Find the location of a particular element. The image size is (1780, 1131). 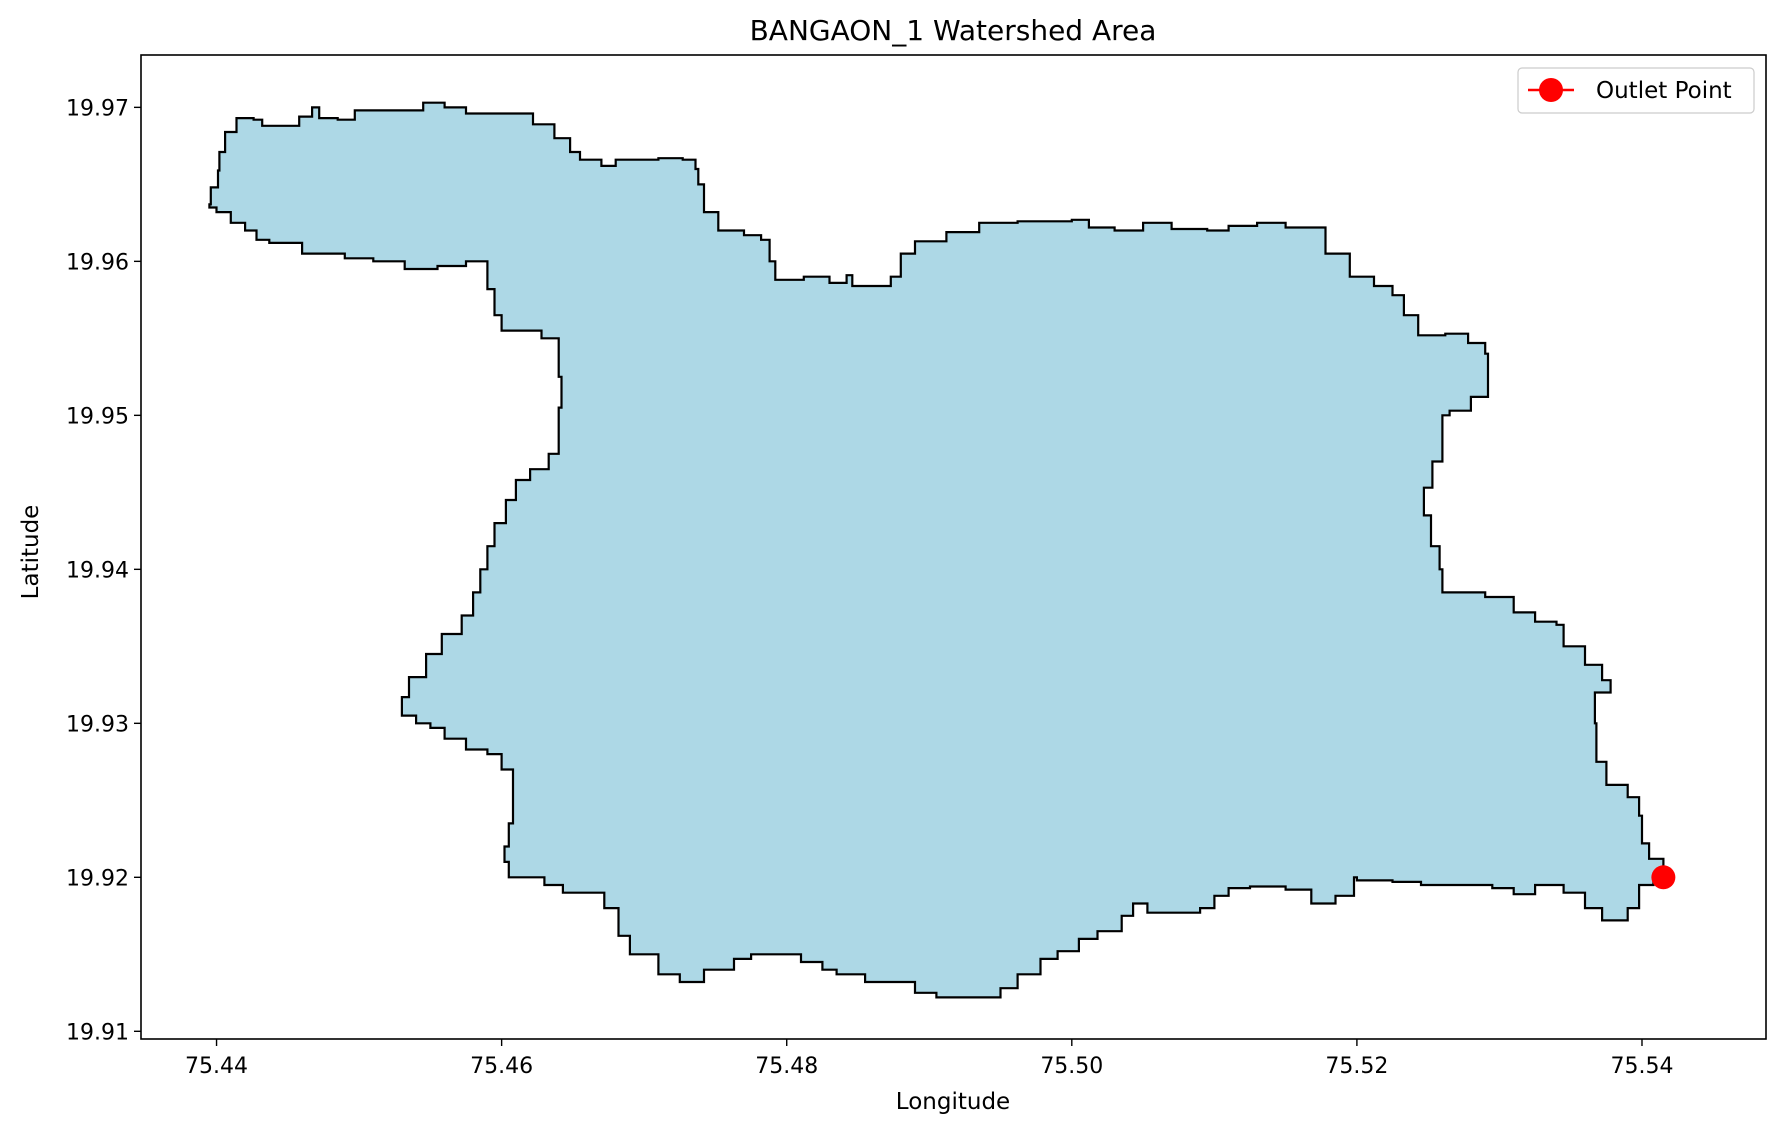

legend-label-outlet-point: Outlet Point is located at coordinates (1664, 91).